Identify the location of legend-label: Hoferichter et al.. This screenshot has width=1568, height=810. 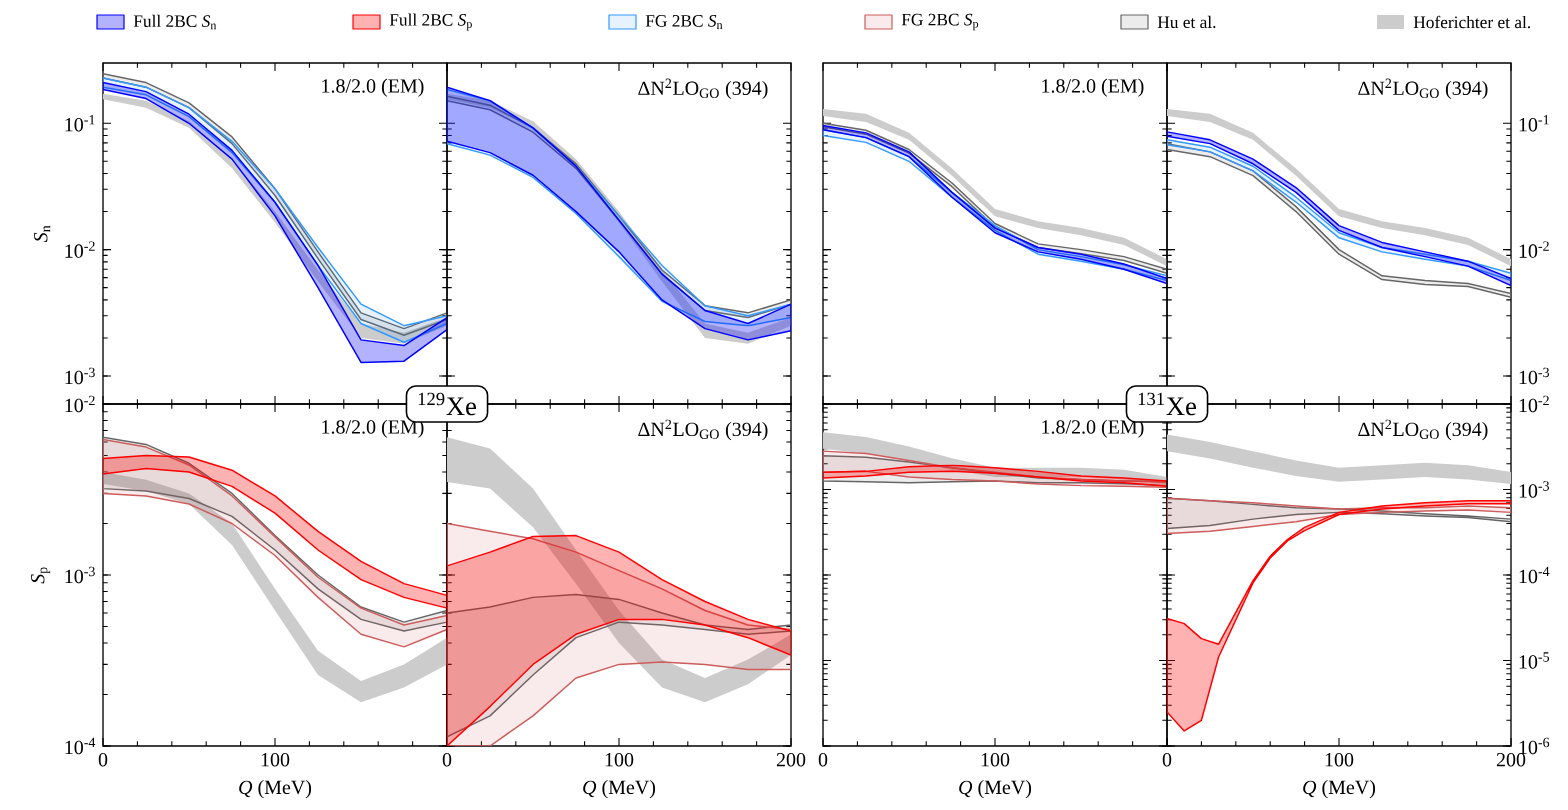
(1472, 22).